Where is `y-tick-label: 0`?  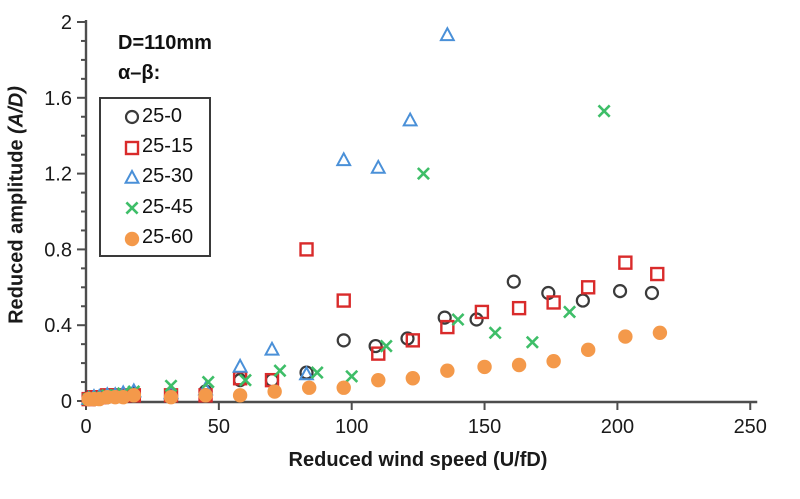
y-tick-label: 0 is located at coordinates (66, 402).